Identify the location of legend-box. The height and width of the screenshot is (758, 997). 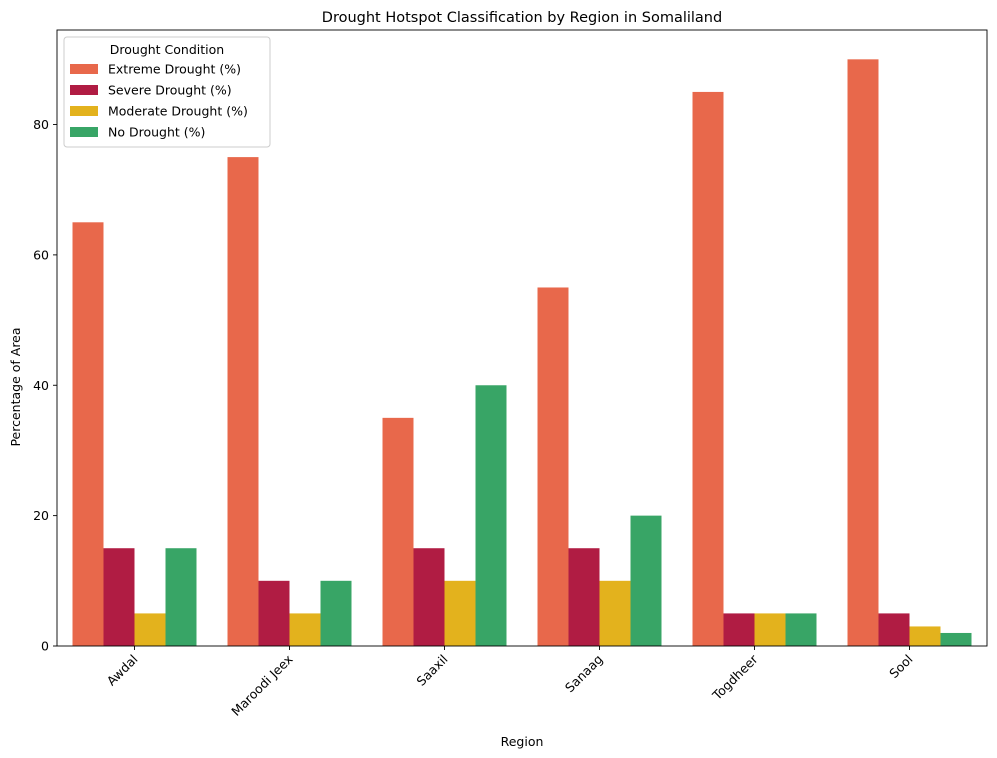
(167, 92).